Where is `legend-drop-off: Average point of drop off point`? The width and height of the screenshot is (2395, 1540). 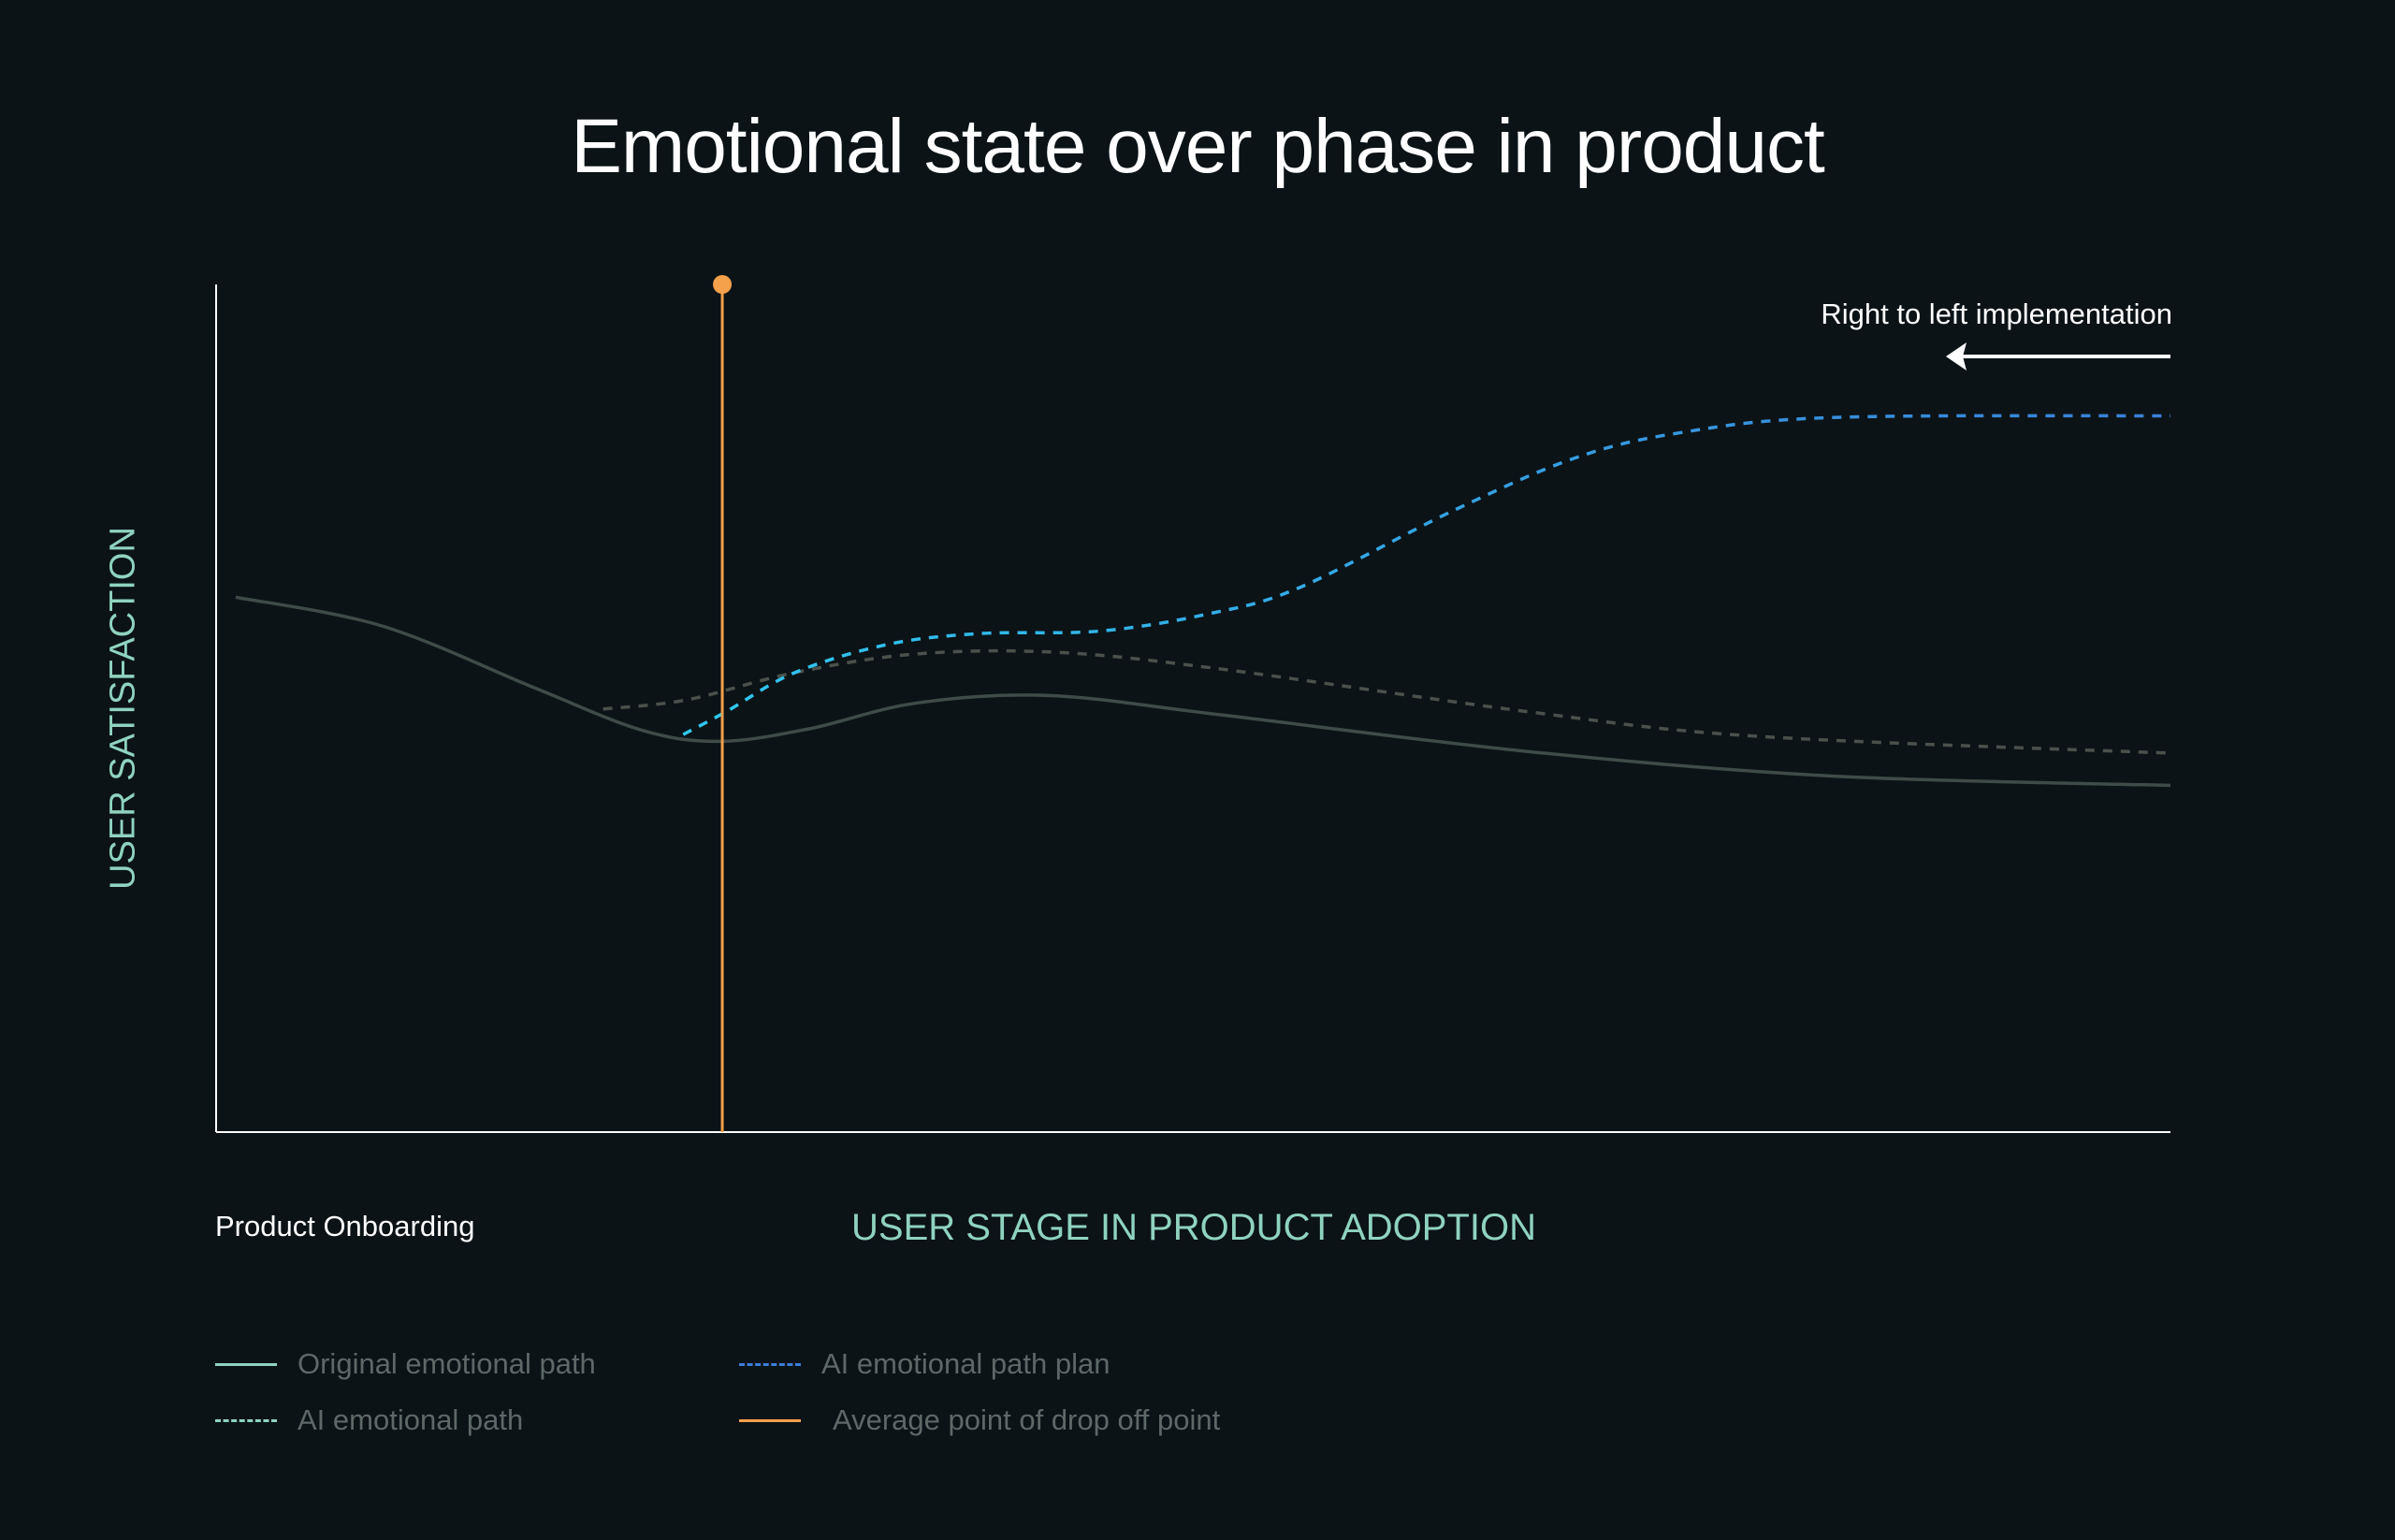 legend-drop-off: Average point of drop off point is located at coordinates (979, 1420).